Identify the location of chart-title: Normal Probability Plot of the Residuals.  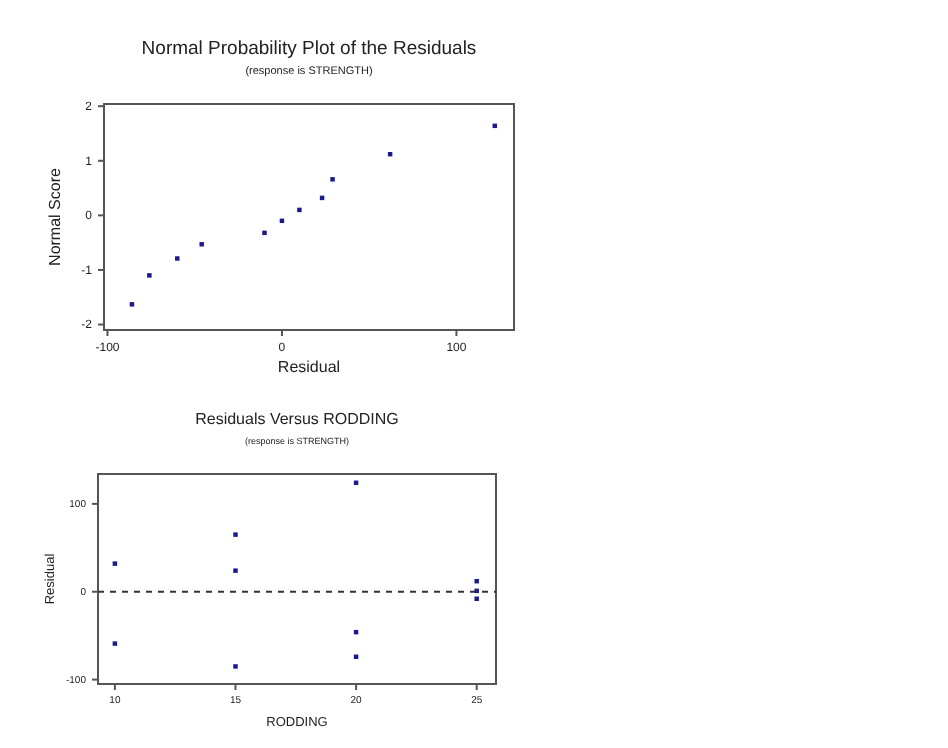
(309, 49).